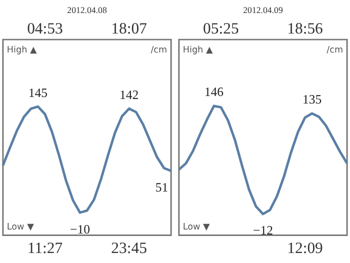 Image resolution: width=350 pixels, height=263 pixels. I want to click on text: 12:09, so click(305, 248).